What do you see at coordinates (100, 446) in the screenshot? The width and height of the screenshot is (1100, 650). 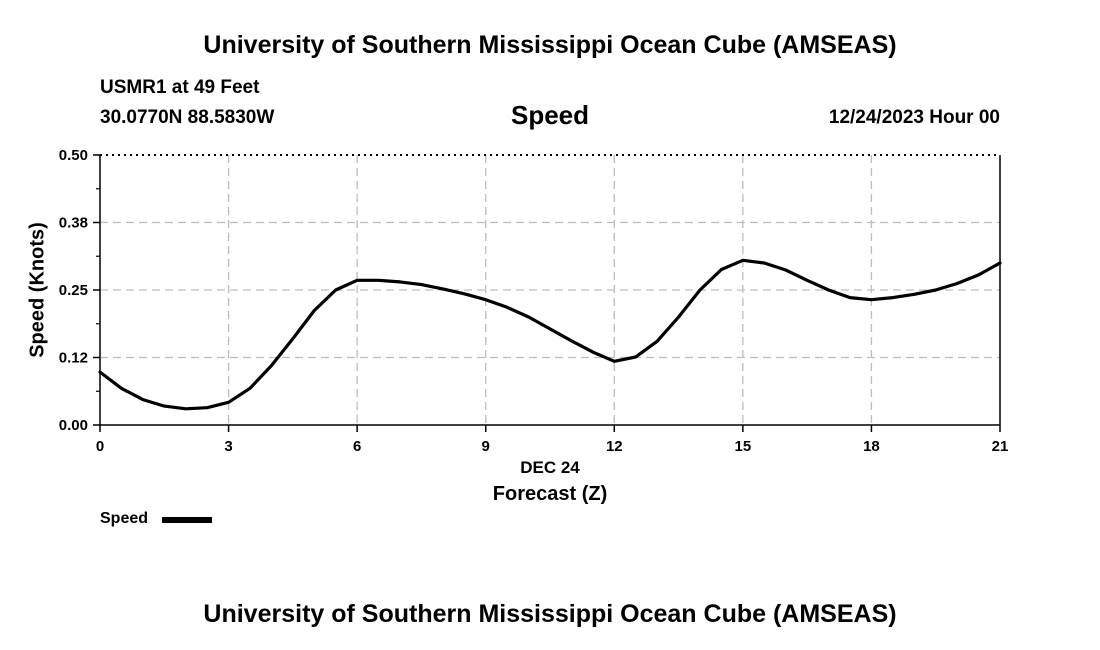 I see `x-tick-label: 0` at bounding box center [100, 446].